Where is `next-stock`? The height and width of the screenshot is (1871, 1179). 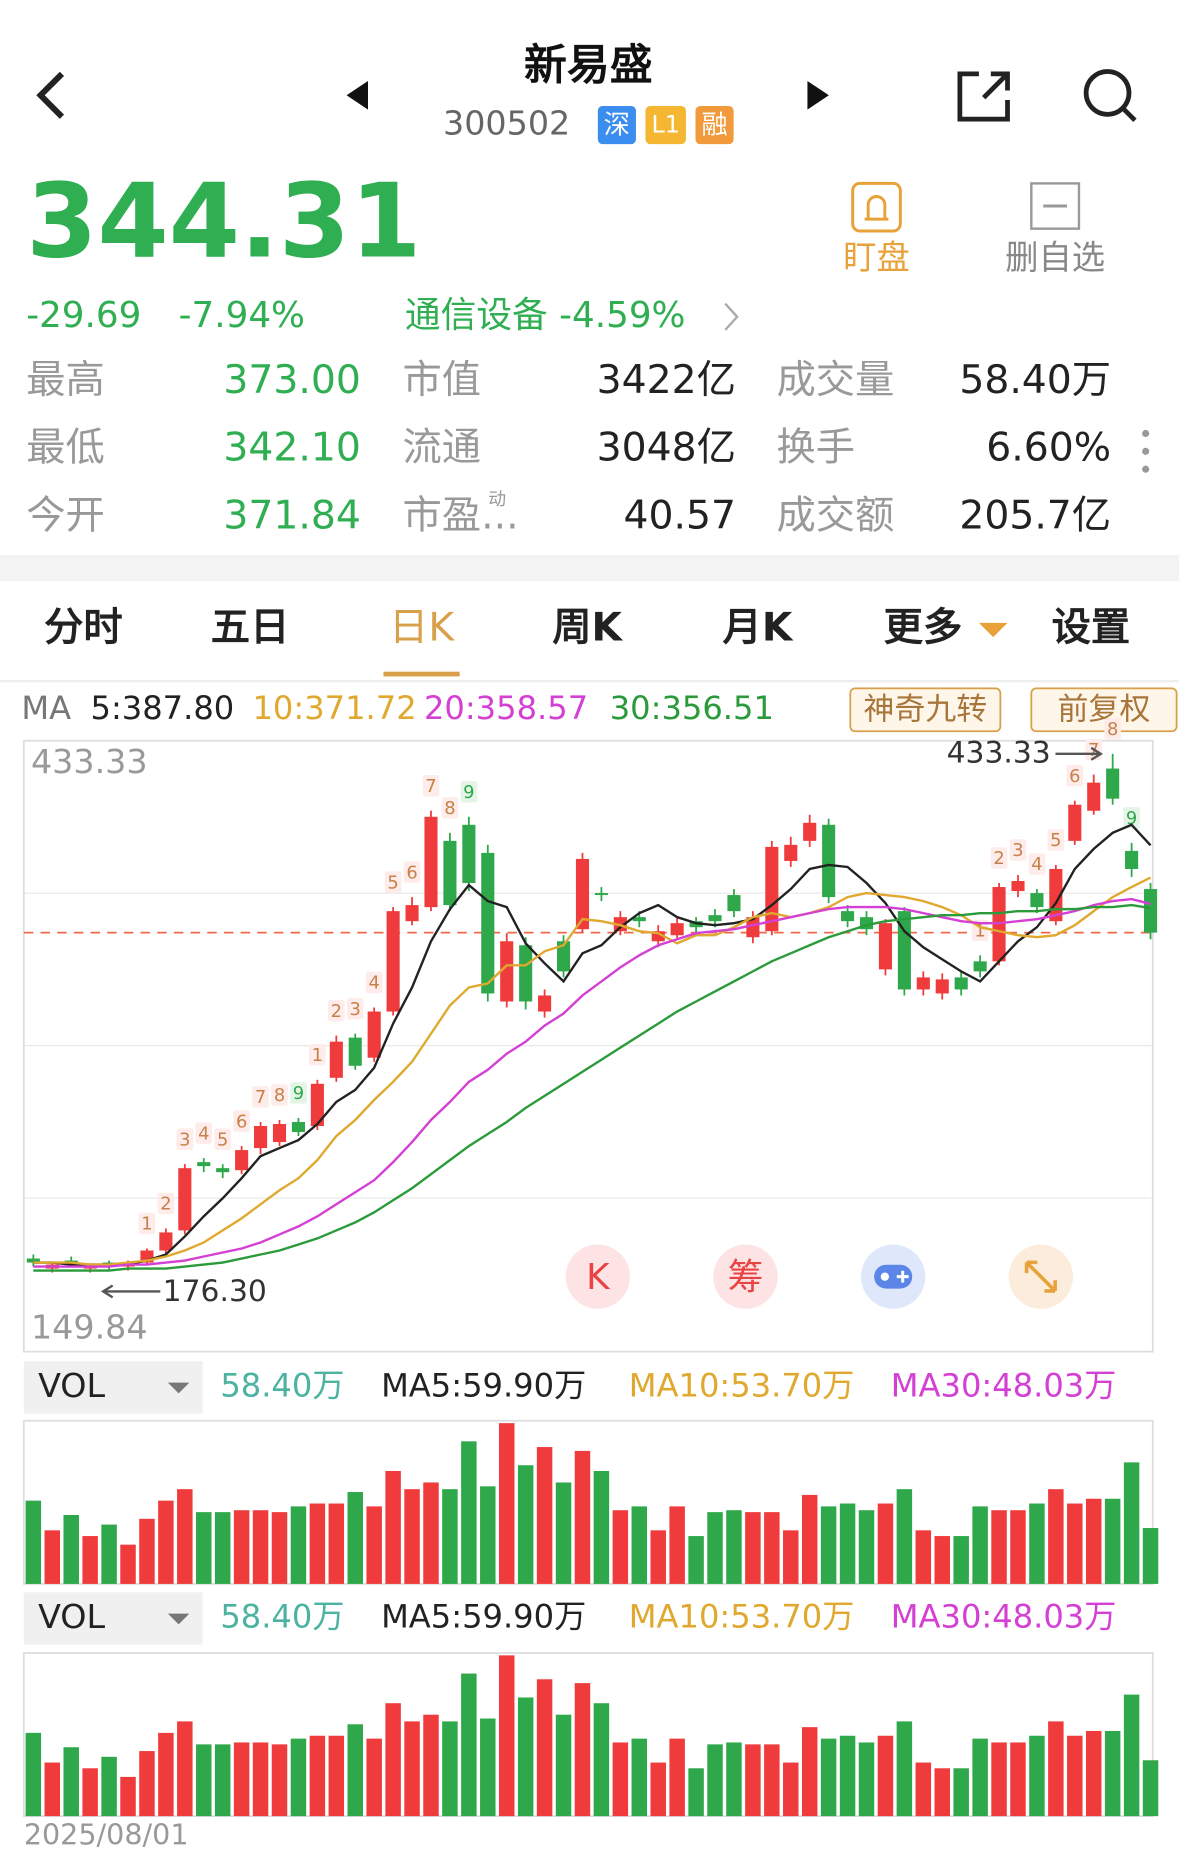 next-stock is located at coordinates (818, 95).